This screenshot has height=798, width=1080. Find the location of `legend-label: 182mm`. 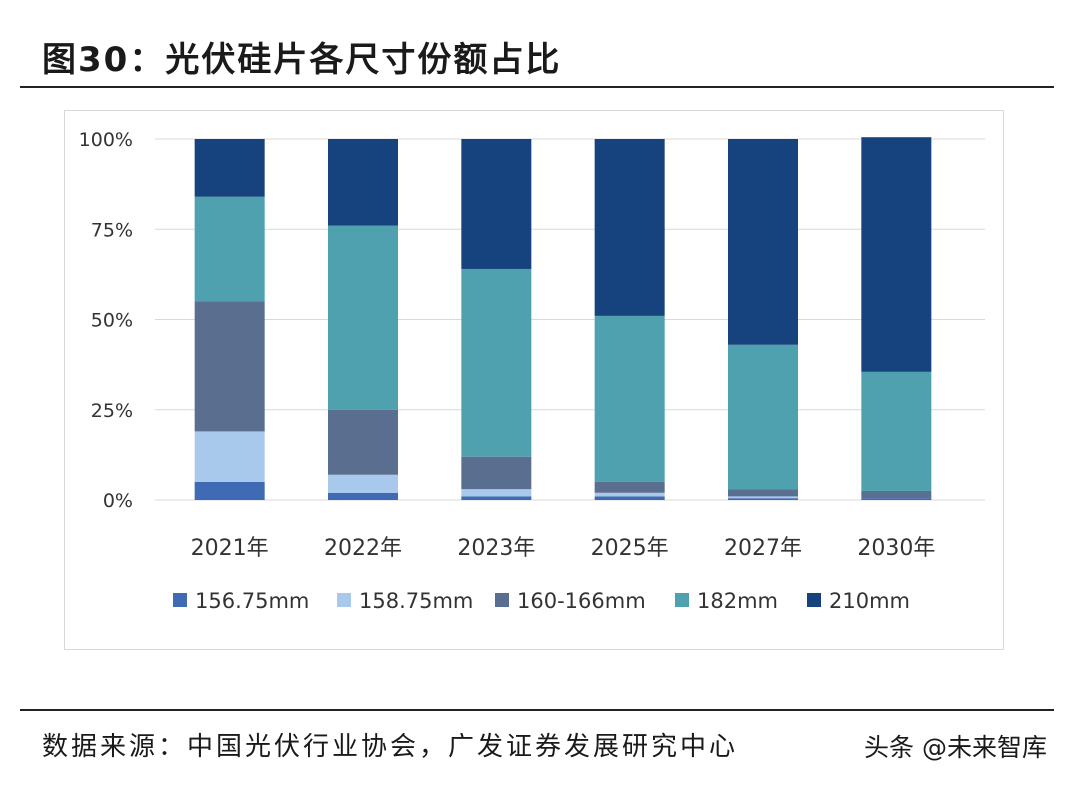

legend-label: 182mm is located at coordinates (737, 601).